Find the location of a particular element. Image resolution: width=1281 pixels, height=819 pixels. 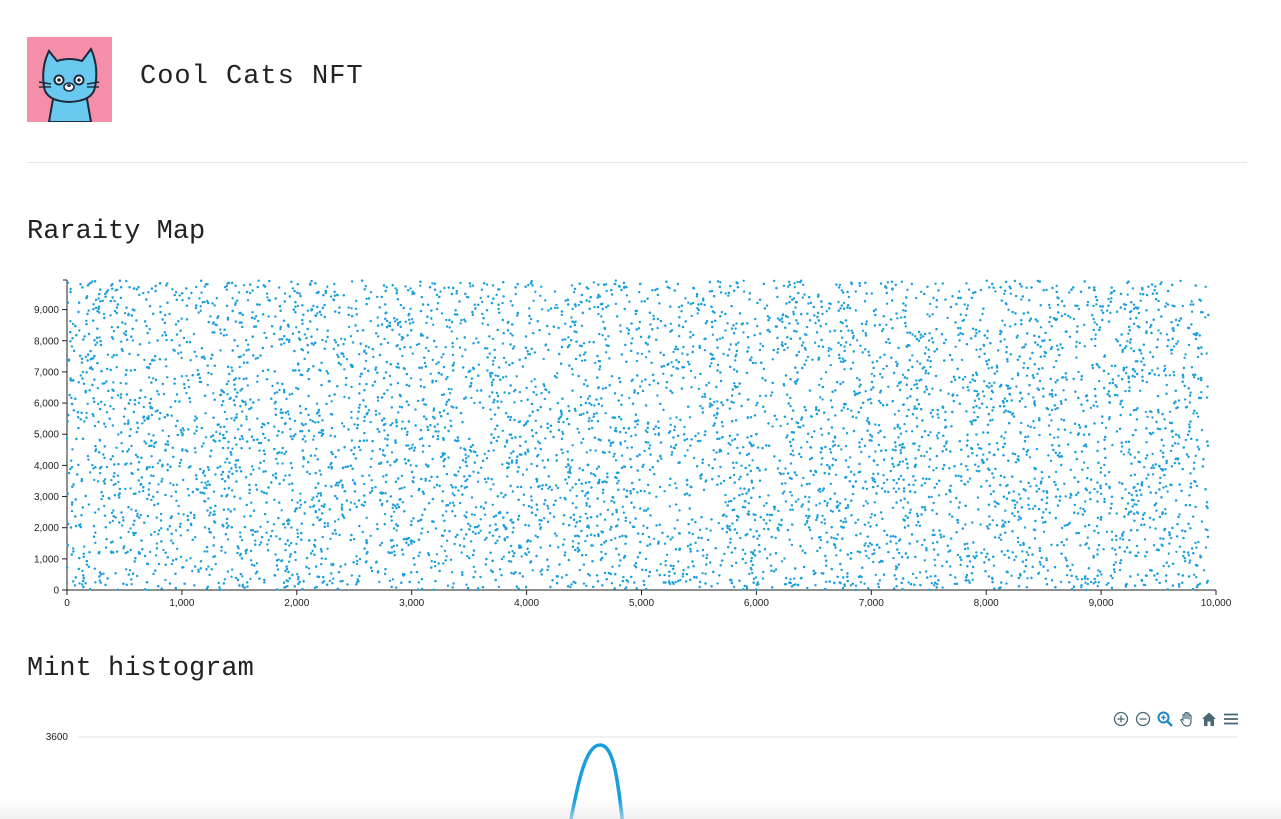

x-tick-label: 3,000 is located at coordinates (411, 603).